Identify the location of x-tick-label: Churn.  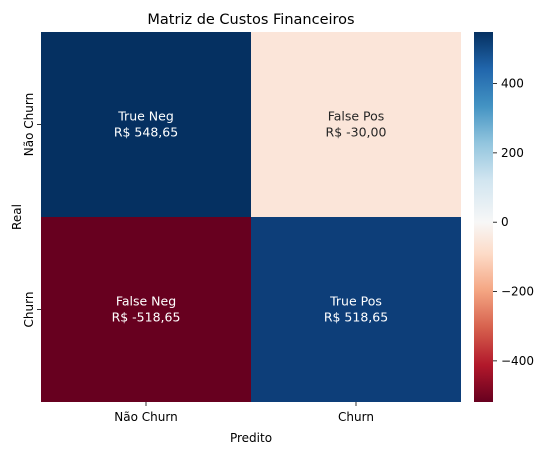
(356, 417).